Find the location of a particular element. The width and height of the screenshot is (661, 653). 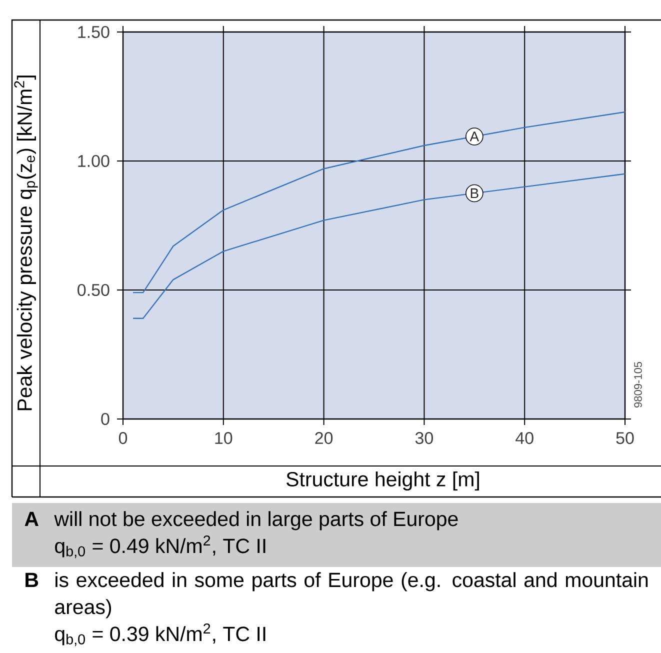

text: 9809-105 is located at coordinates (638, 385).